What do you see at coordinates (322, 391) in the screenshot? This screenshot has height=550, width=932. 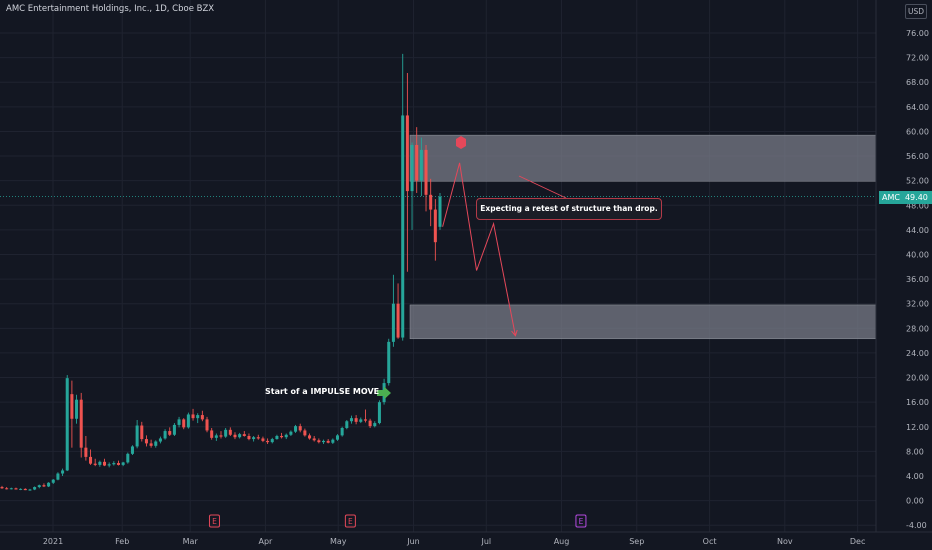 I see `annotation-impulse: Start of a IMPULSE MOVE` at bounding box center [322, 391].